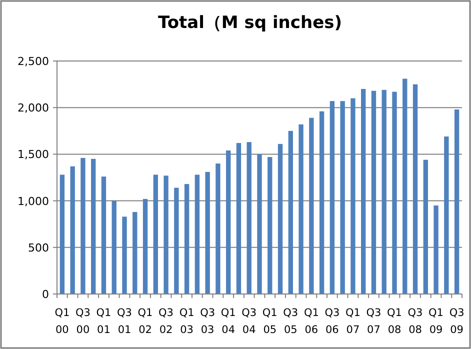 The image size is (471, 349). I want to click on y-tick-label: 2,000, so click(33, 108).